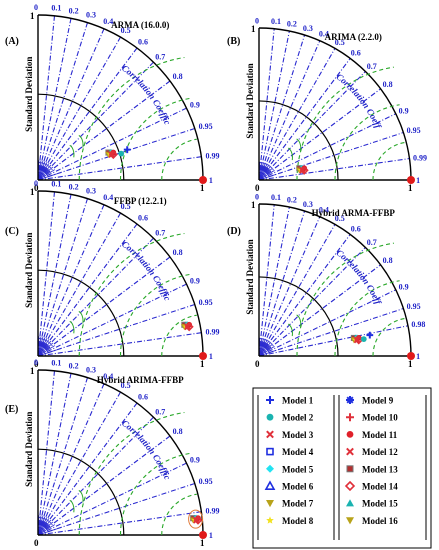 This screenshot has width=439, height=550. I want to click on legend-label-r-7: Model 16, so click(380, 521).